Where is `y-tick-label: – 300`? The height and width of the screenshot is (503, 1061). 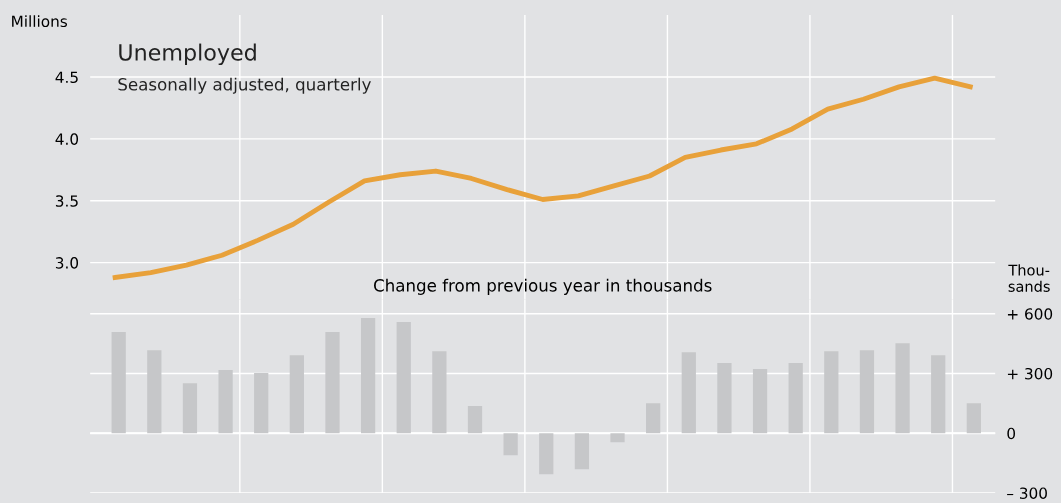
y-tick-label: – 300 is located at coordinates (1027, 493).